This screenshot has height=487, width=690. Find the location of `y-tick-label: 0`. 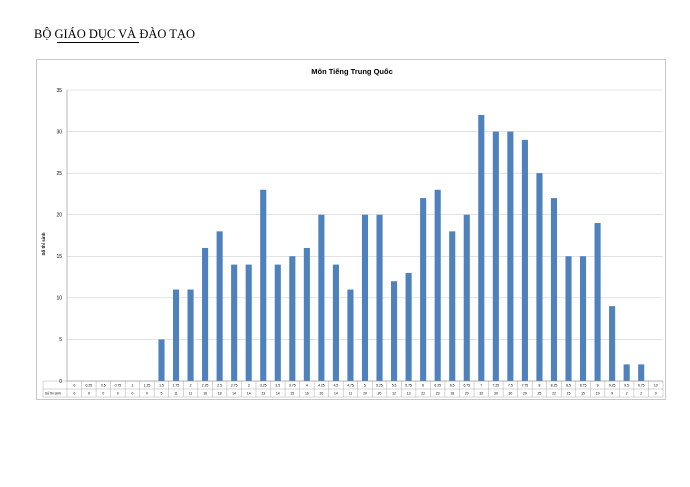

y-tick-label: 0 is located at coordinates (60, 382).